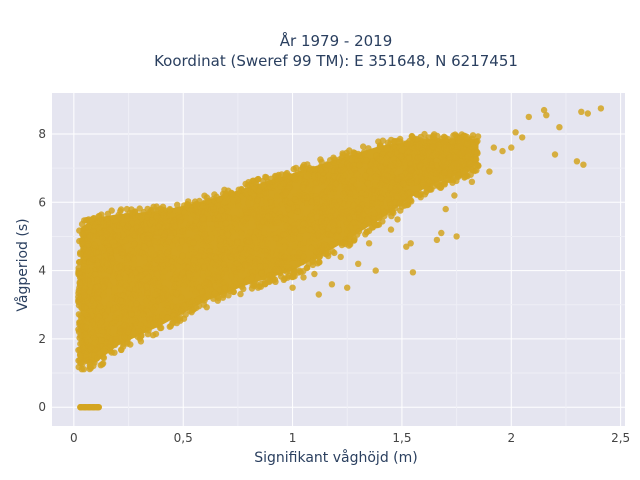 This screenshot has height=480, width=640. What do you see at coordinates (22, 264) in the screenshot?
I see `y-axis-label: Vågperiod (s)` at bounding box center [22, 264].